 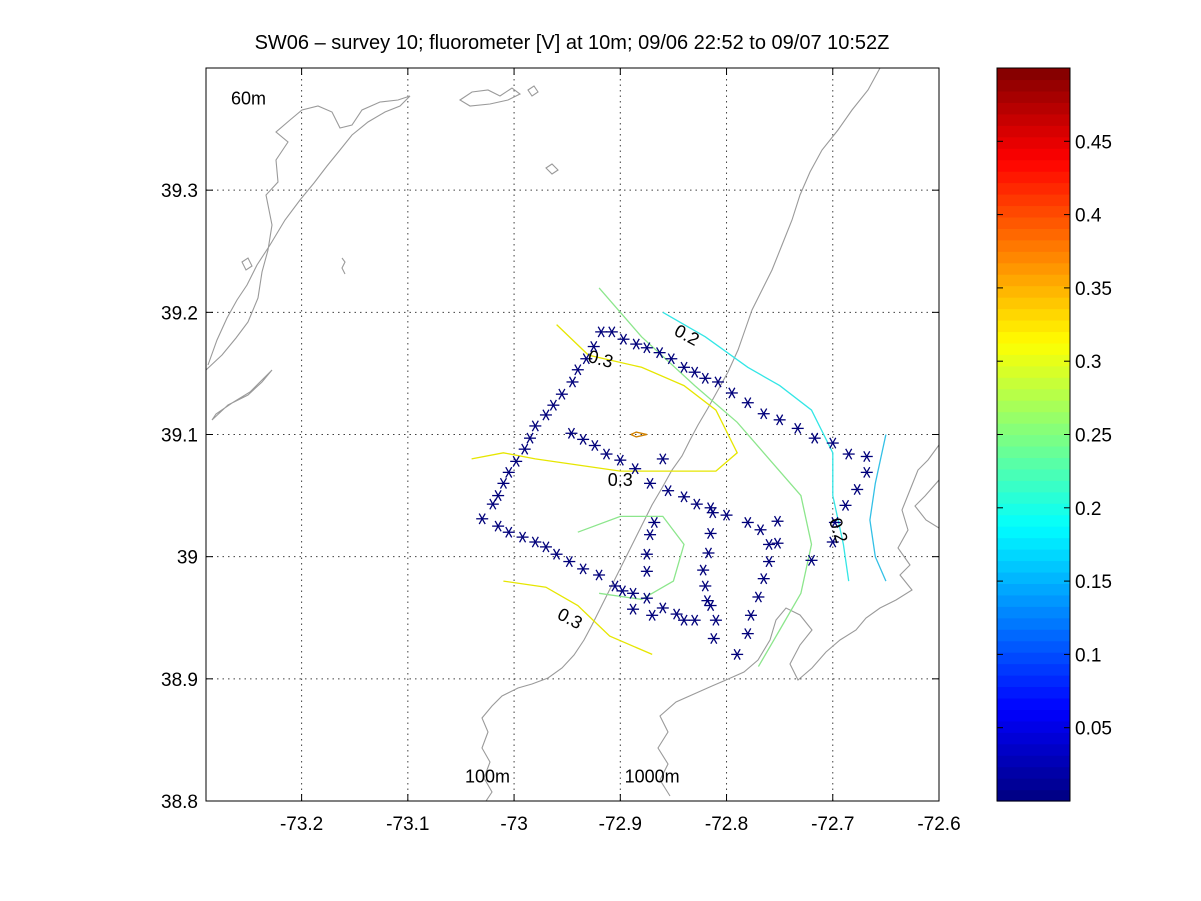 What do you see at coordinates (179, 313) in the screenshot?
I see `y-tick-label: 39.2` at bounding box center [179, 313].